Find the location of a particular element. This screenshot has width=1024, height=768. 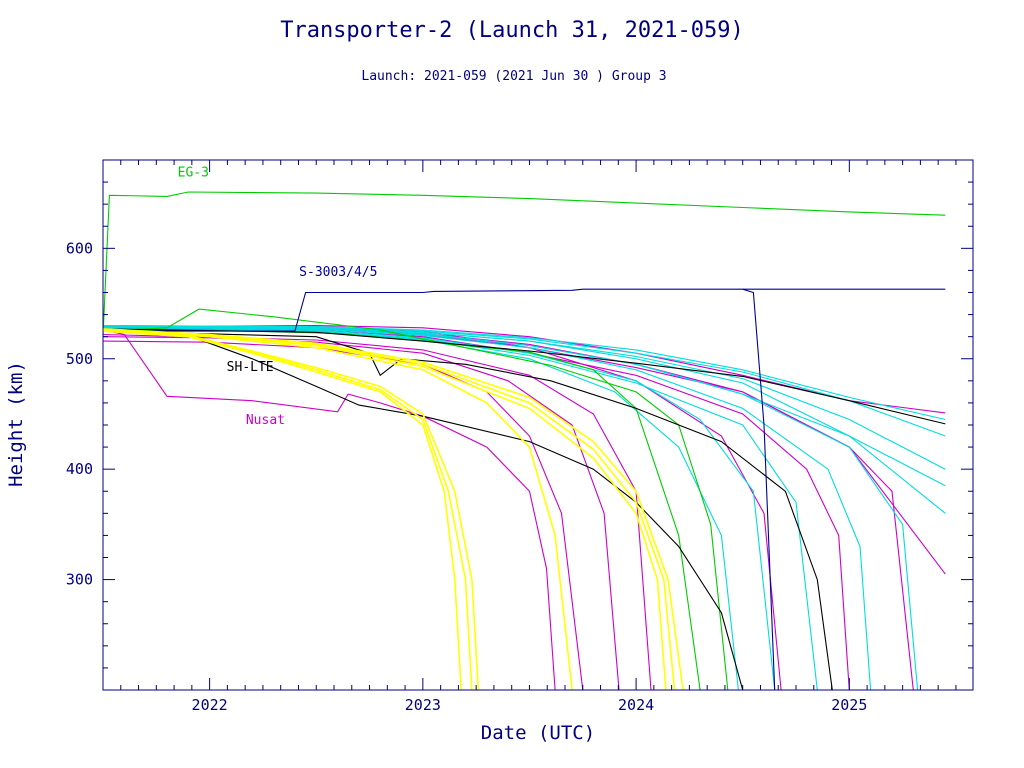

series-annotation-2: SH-LTE is located at coordinates (250, 367).